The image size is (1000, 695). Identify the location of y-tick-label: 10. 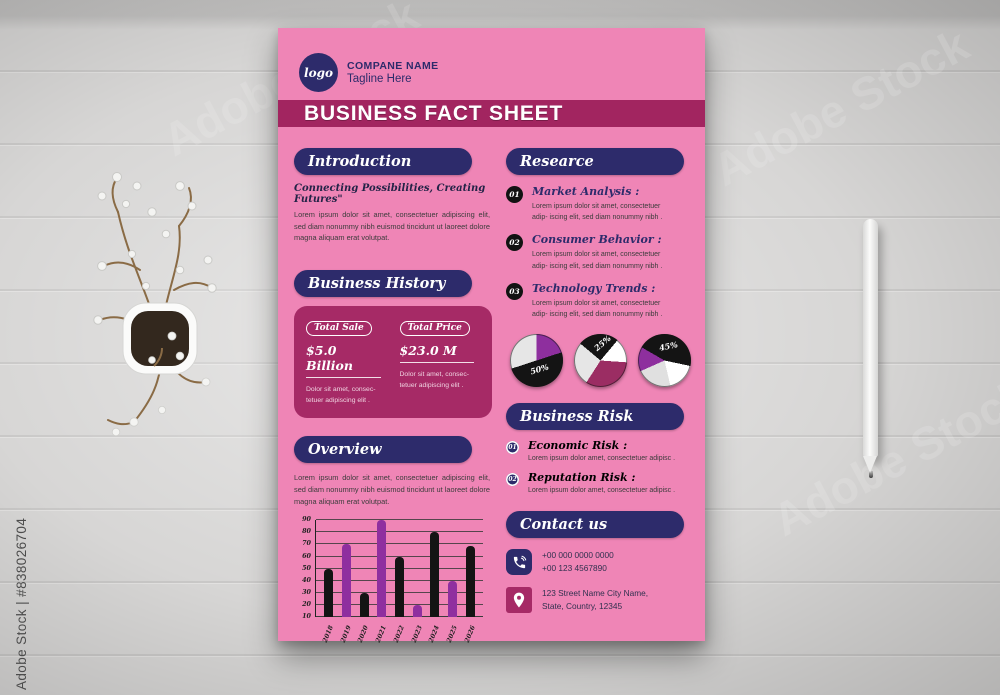
(306, 616).